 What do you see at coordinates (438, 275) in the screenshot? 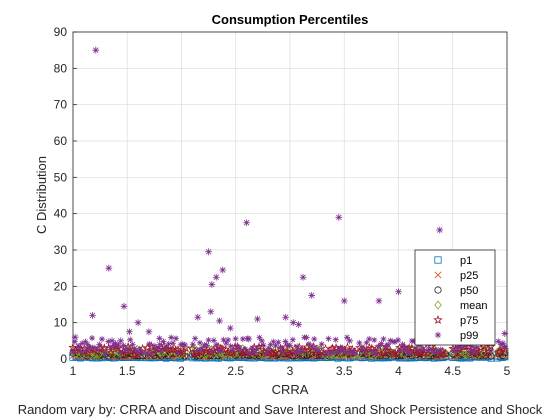
I see `legend-marker-p25` at bounding box center [438, 275].